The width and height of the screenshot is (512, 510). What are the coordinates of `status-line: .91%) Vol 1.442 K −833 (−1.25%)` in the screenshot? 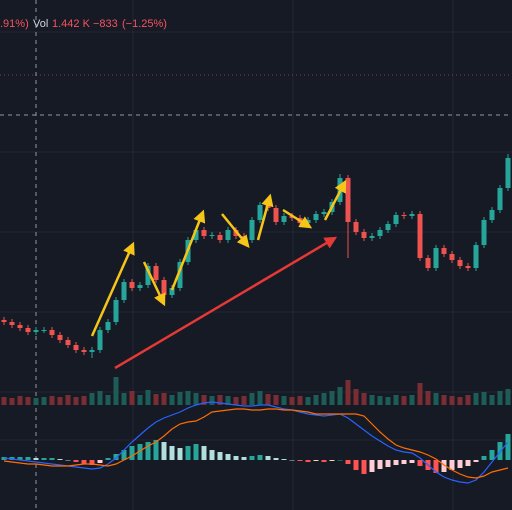 It's located at (83, 24).